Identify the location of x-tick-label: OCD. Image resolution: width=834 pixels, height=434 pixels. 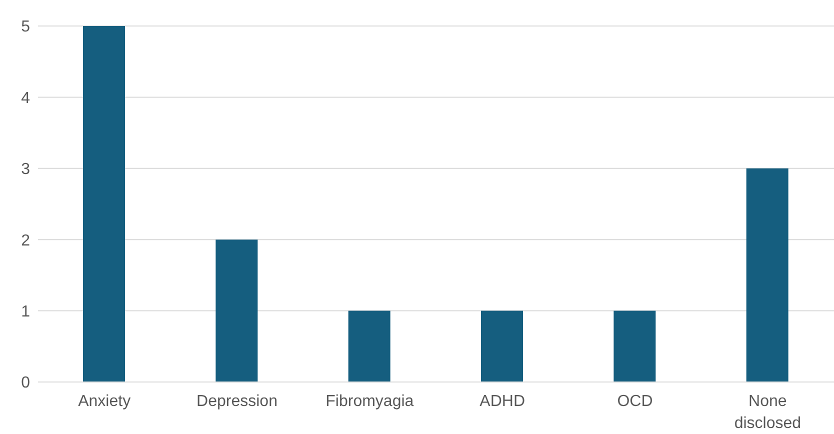
(635, 401).